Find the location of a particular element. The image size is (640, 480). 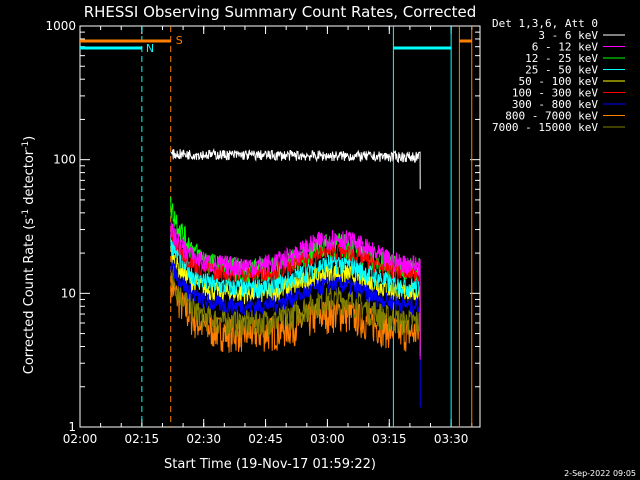

x-tick-label: 02:45 is located at coordinates (265, 439).